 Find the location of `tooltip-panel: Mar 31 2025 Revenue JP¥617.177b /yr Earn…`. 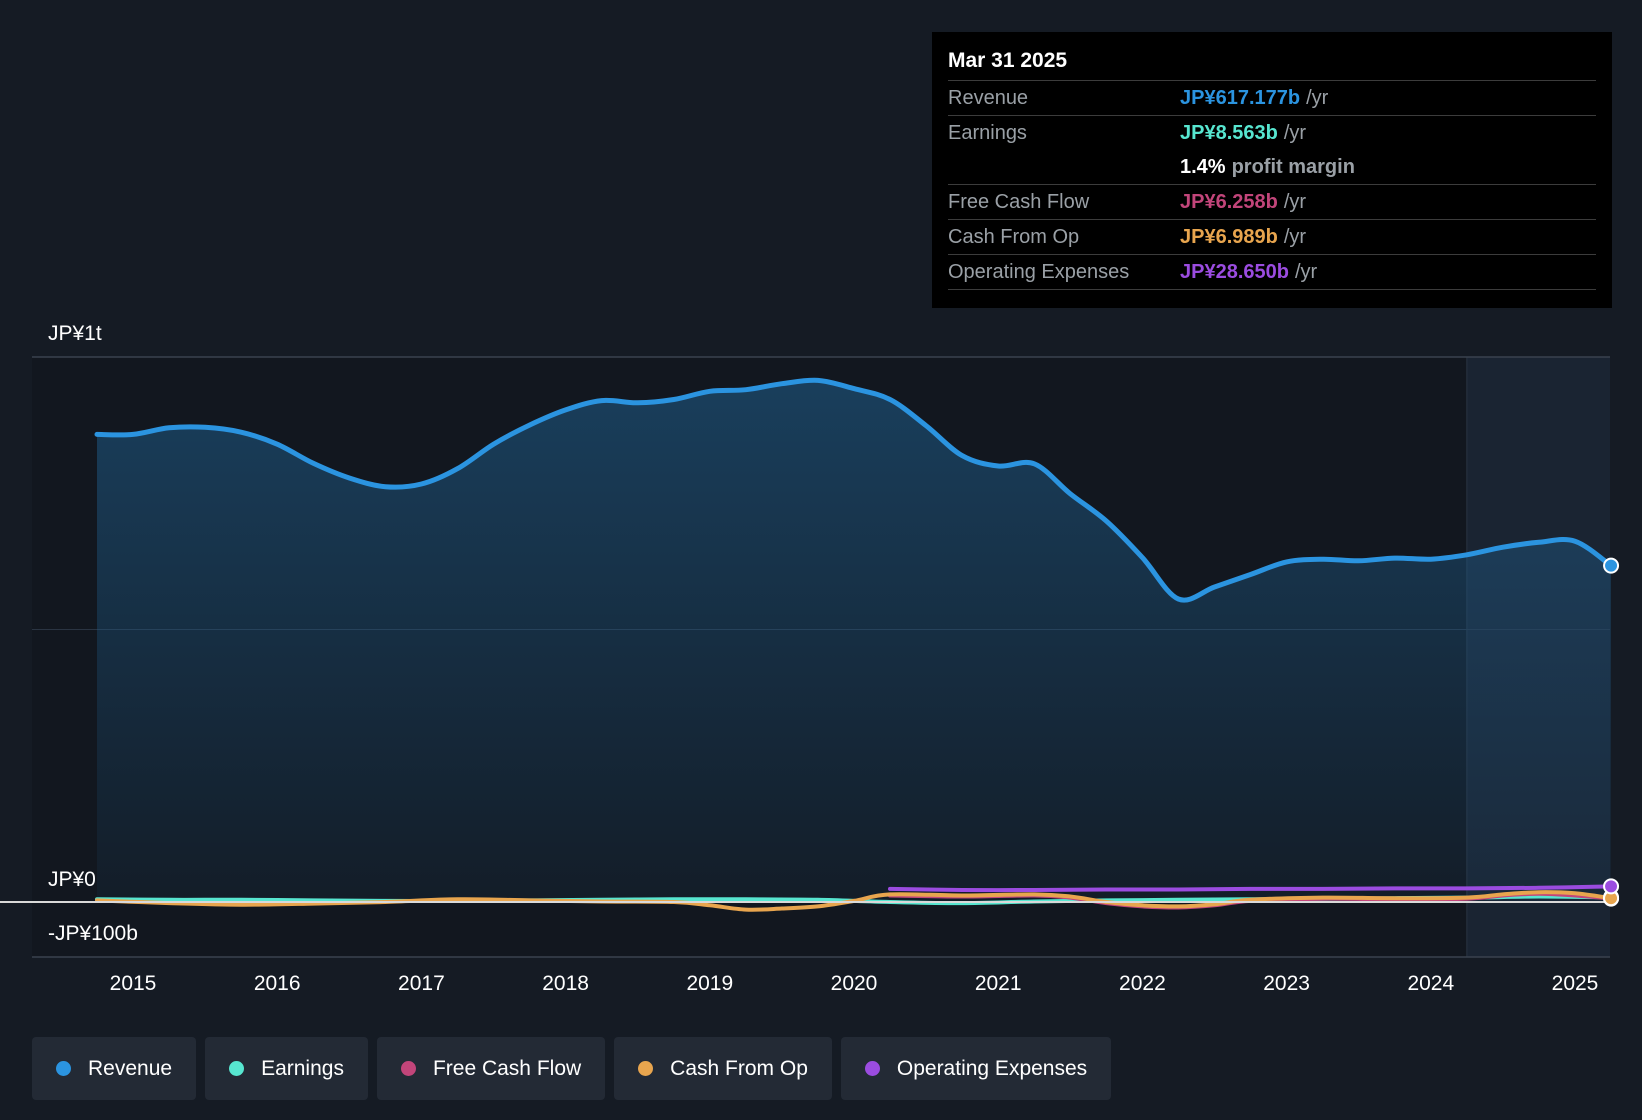

tooltip-panel: Mar 31 2025 Revenue JP¥617.177b /yr Earn… is located at coordinates (1272, 170).